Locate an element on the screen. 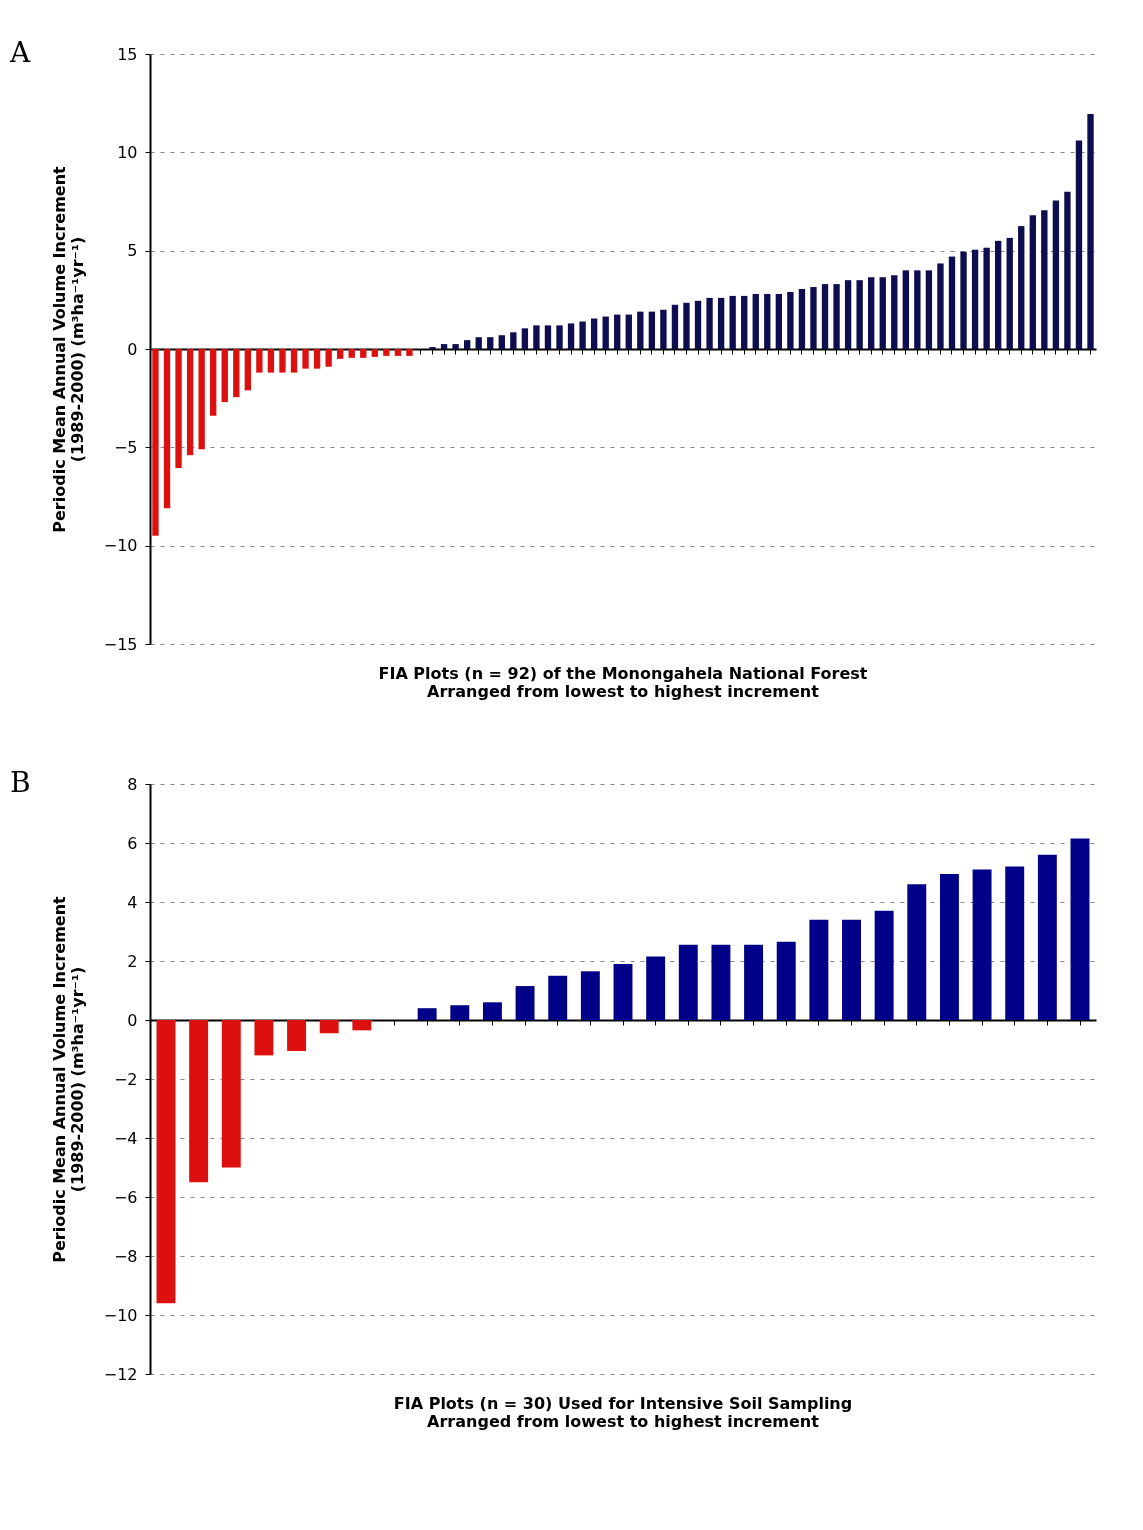 This screenshot has width=1143, height=1530. text: A is located at coordinates (20, 52).